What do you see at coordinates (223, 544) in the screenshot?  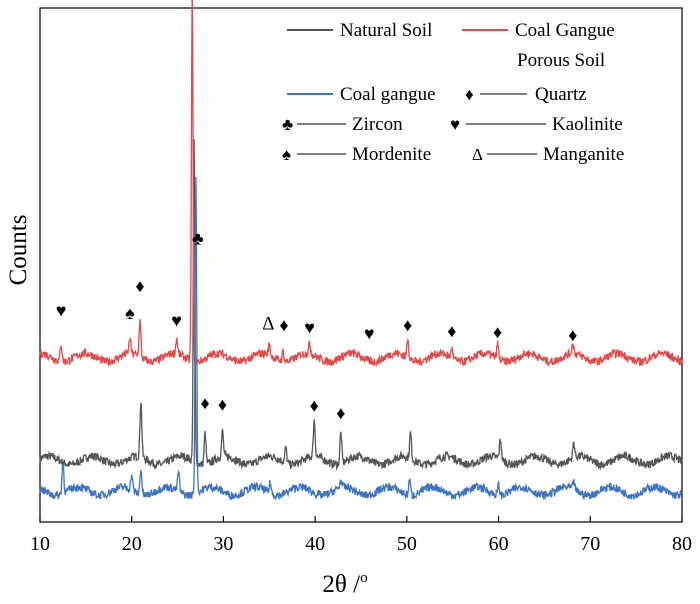 I see `x-tick-label: 30` at bounding box center [223, 544].